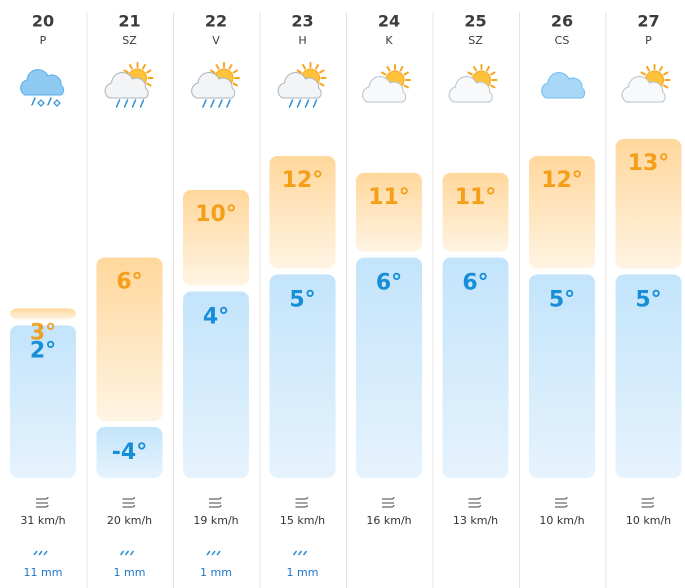 The width and height of the screenshot is (685, 588). What do you see at coordinates (216, 572) in the screenshot?
I see `rain-amount: 1 mm` at bounding box center [216, 572].